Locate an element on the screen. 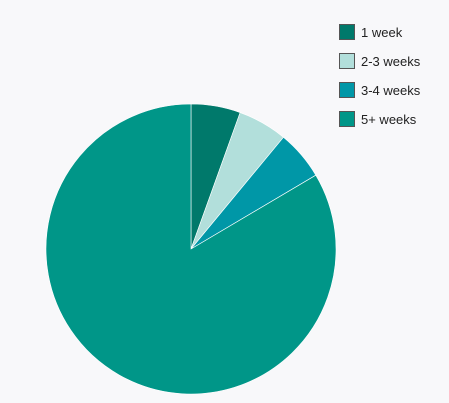 The height and width of the screenshot is (403, 449). legend-item: 1 week is located at coordinates (379, 32).